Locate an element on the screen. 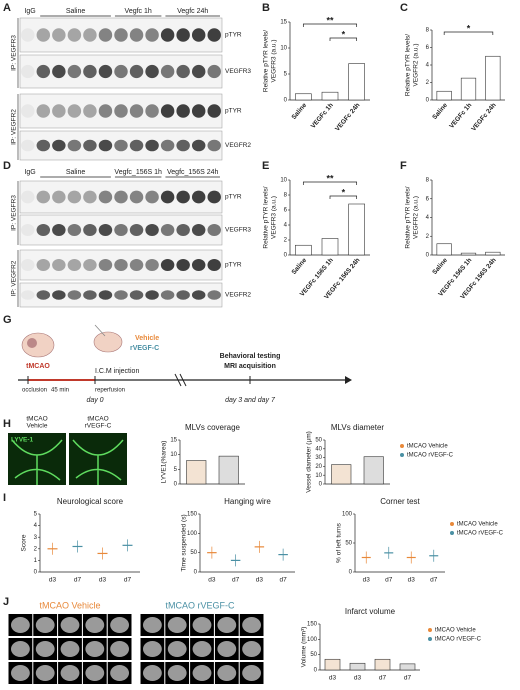 The image size is (520, 690). y-axis-label: LYVE1(%area) is located at coordinates (164, 462).